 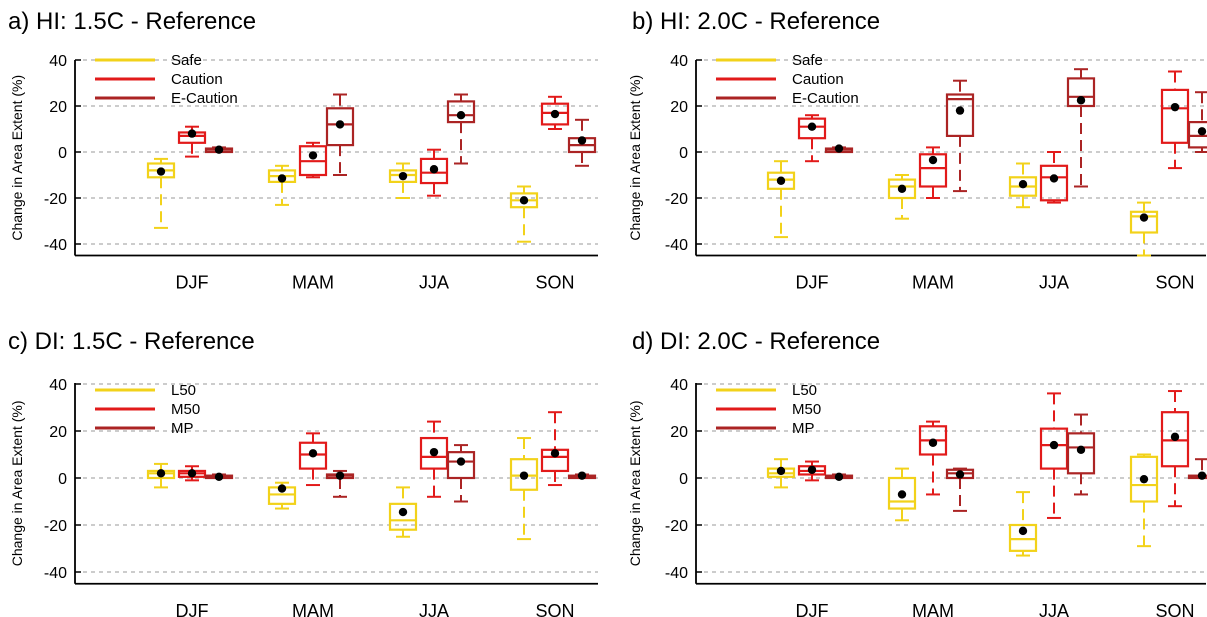 I want to click on box-mp-jja, so click(x=461, y=473).